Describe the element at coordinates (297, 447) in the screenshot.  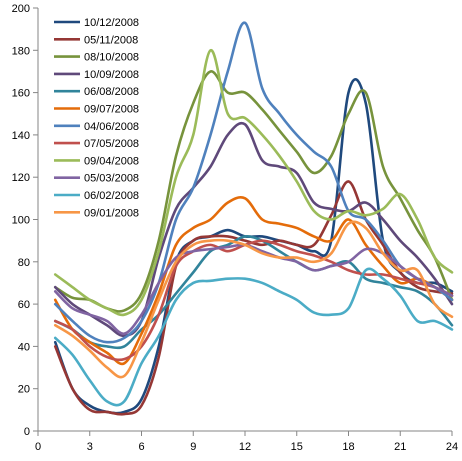
I see `x-tick-label: 15` at that location.